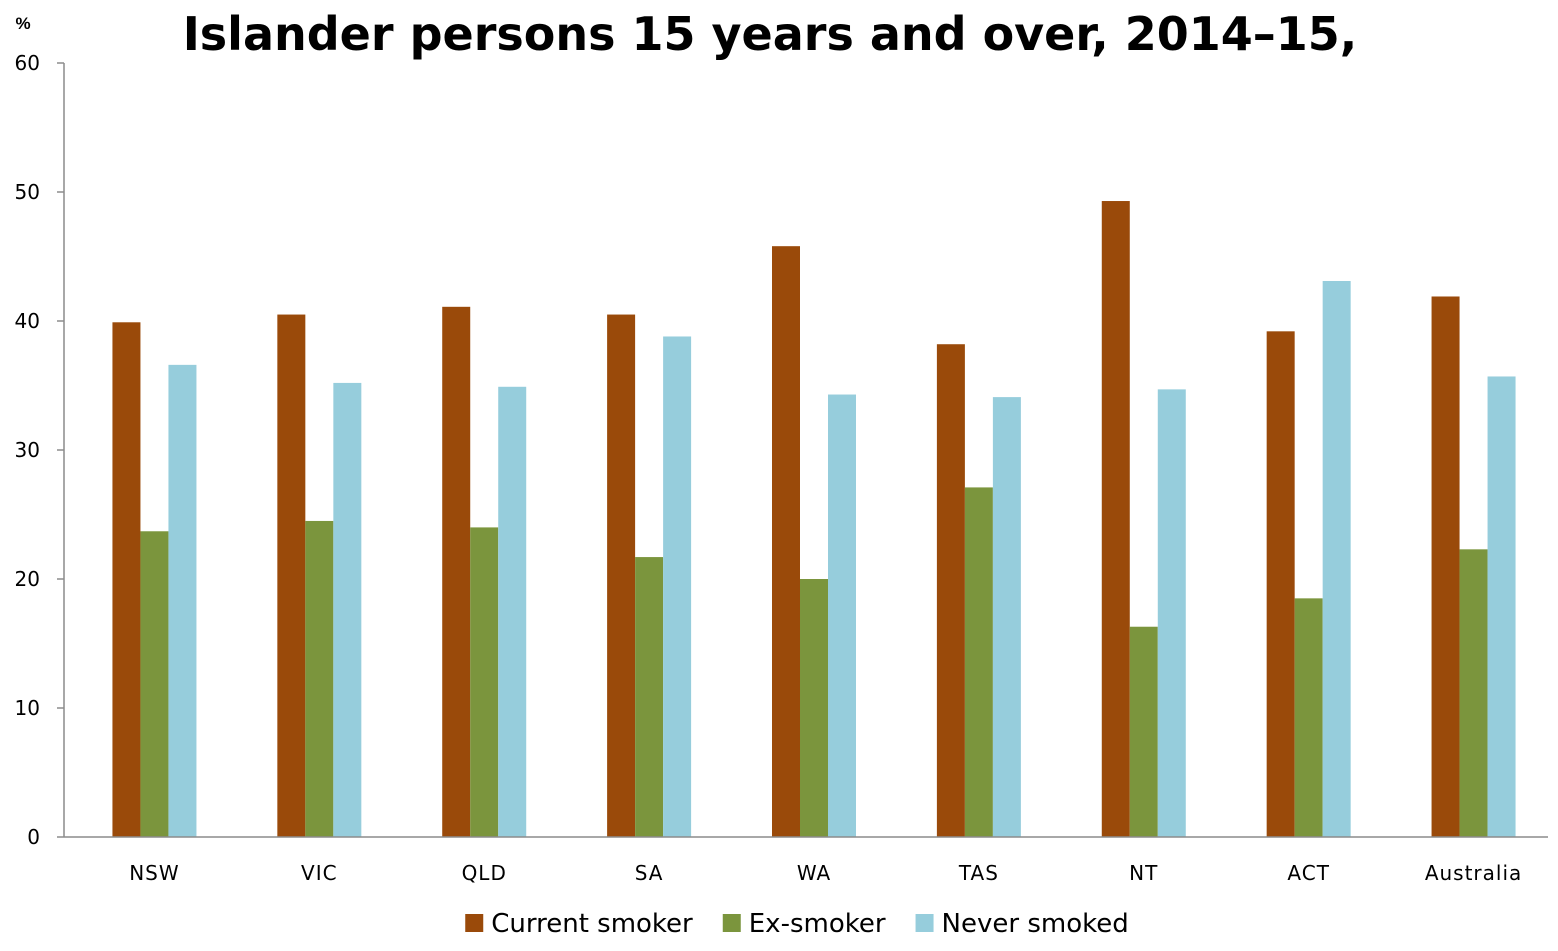  I want to click on x-tick-label: TAS, so click(978, 873).